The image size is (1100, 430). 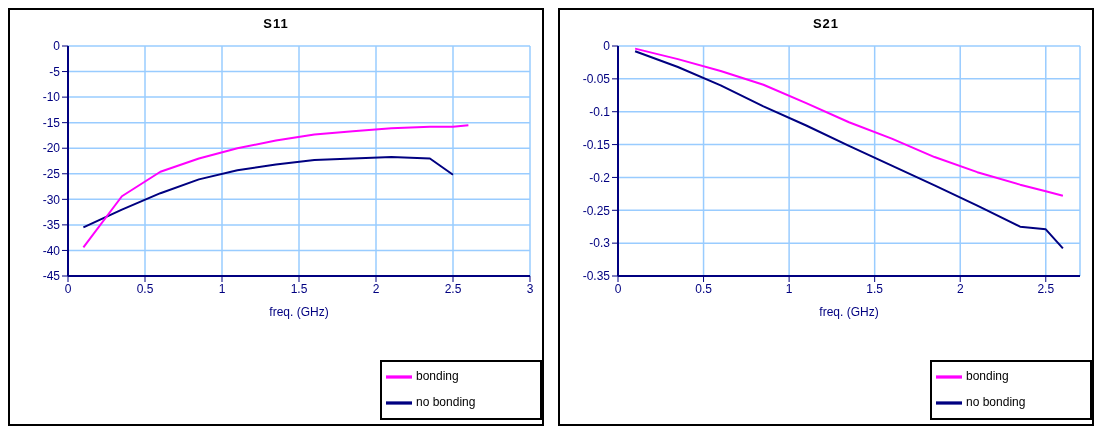 I want to click on y-tick-label: -0.3, so click(x=600, y=243).